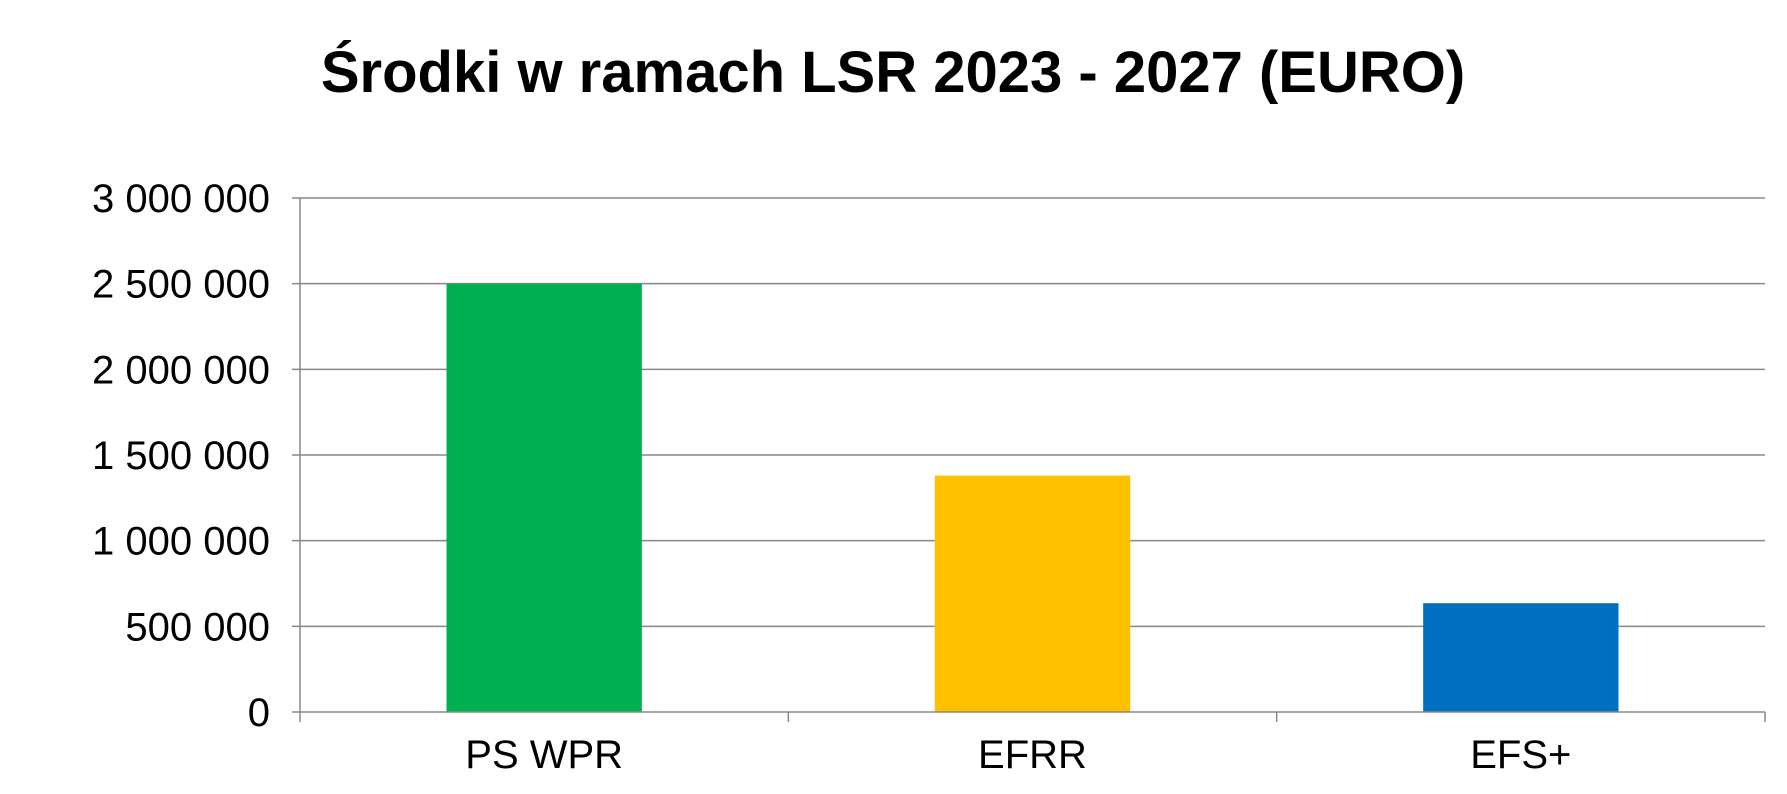 The height and width of the screenshot is (794, 1787). Describe the element at coordinates (197, 627) in the screenshot. I see `y-tick-label: 500 000` at that location.